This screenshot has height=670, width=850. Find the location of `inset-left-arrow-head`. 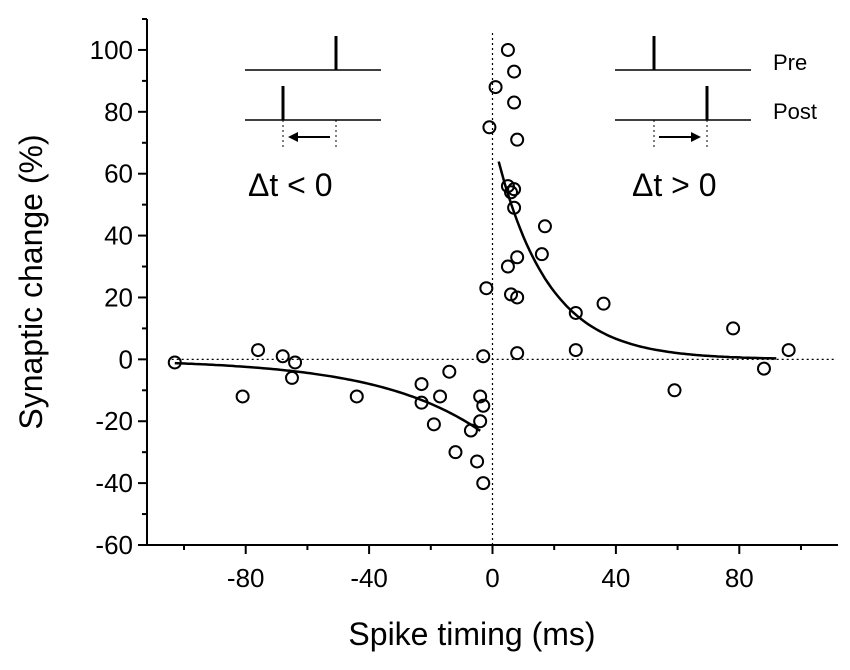

inset-left-arrow-head is located at coordinates (293, 137).